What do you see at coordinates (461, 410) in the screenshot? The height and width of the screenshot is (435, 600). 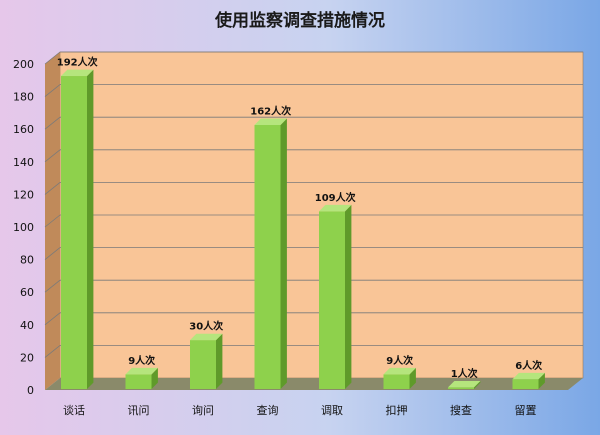 I see `x-category-label: 搜查` at bounding box center [461, 410].